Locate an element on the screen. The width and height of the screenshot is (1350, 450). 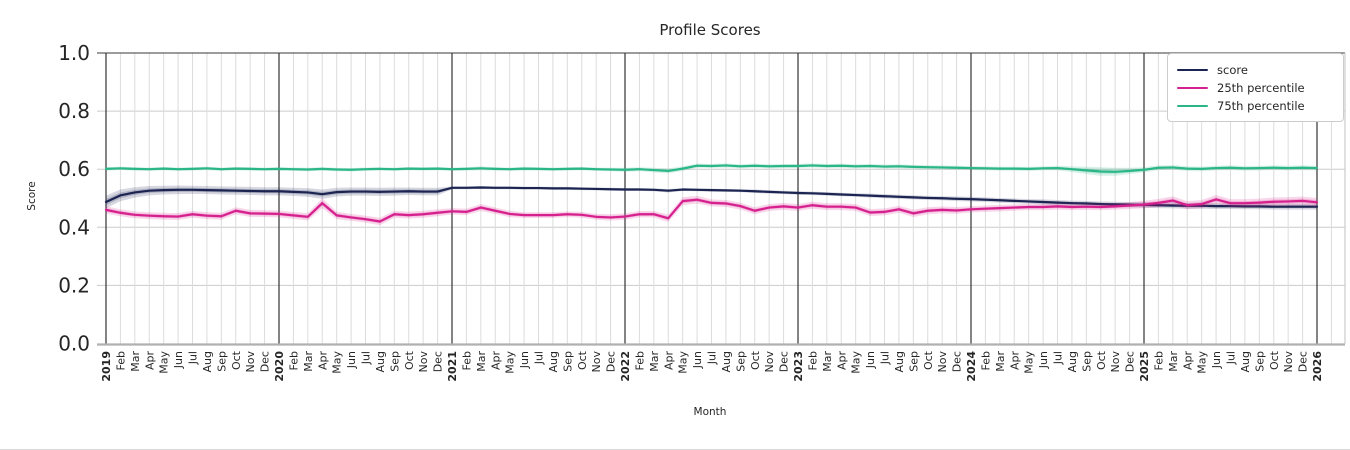
legend-label: 25th percentile is located at coordinates (1261, 88).